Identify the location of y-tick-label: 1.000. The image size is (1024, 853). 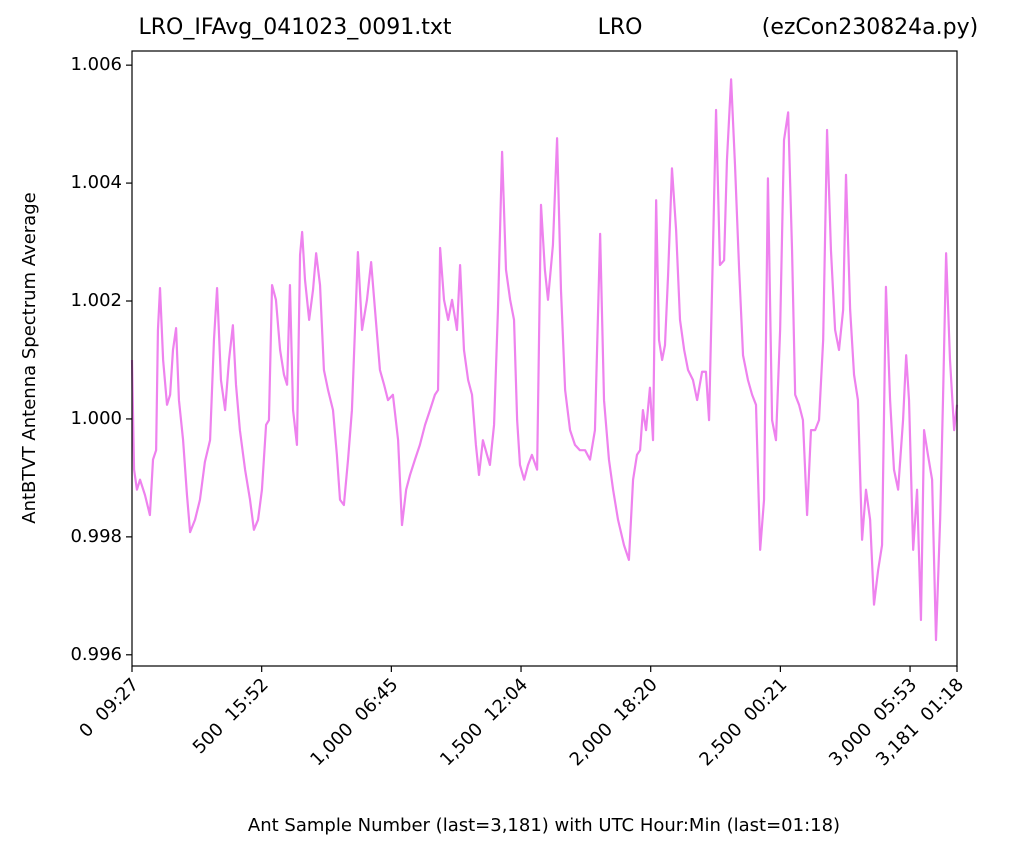
(96, 418).